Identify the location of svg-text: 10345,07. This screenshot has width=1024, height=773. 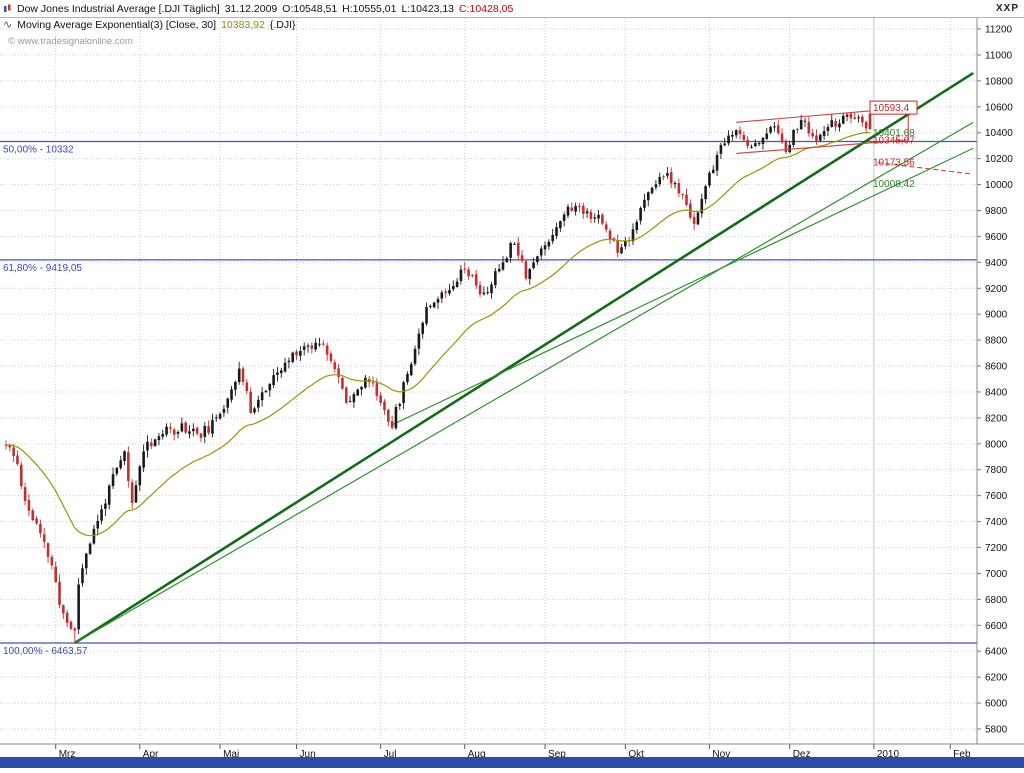
(894, 140).